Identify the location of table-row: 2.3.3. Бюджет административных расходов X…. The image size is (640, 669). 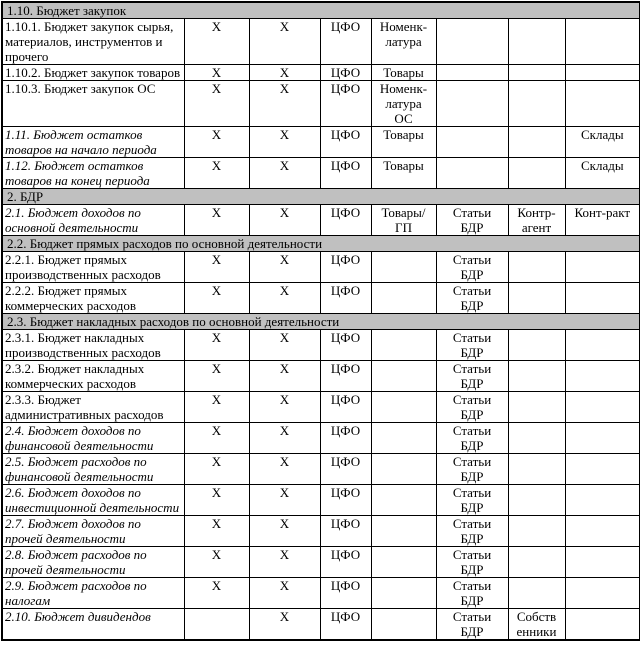
(320, 407).